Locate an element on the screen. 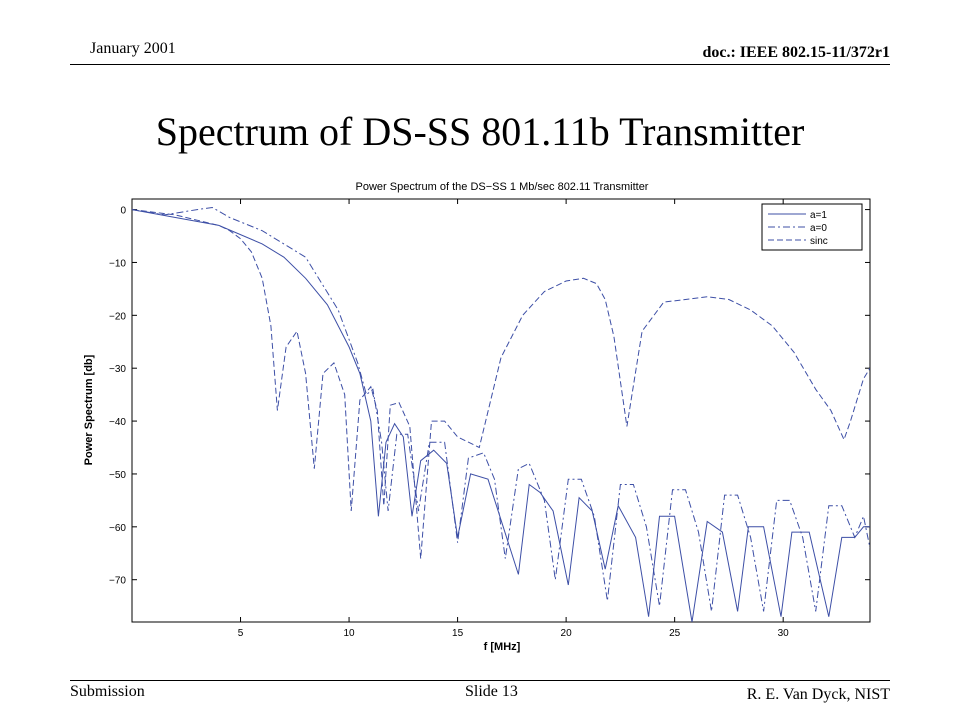 This screenshot has height=720, width=960. footer-submission: Submission is located at coordinates (107, 691).